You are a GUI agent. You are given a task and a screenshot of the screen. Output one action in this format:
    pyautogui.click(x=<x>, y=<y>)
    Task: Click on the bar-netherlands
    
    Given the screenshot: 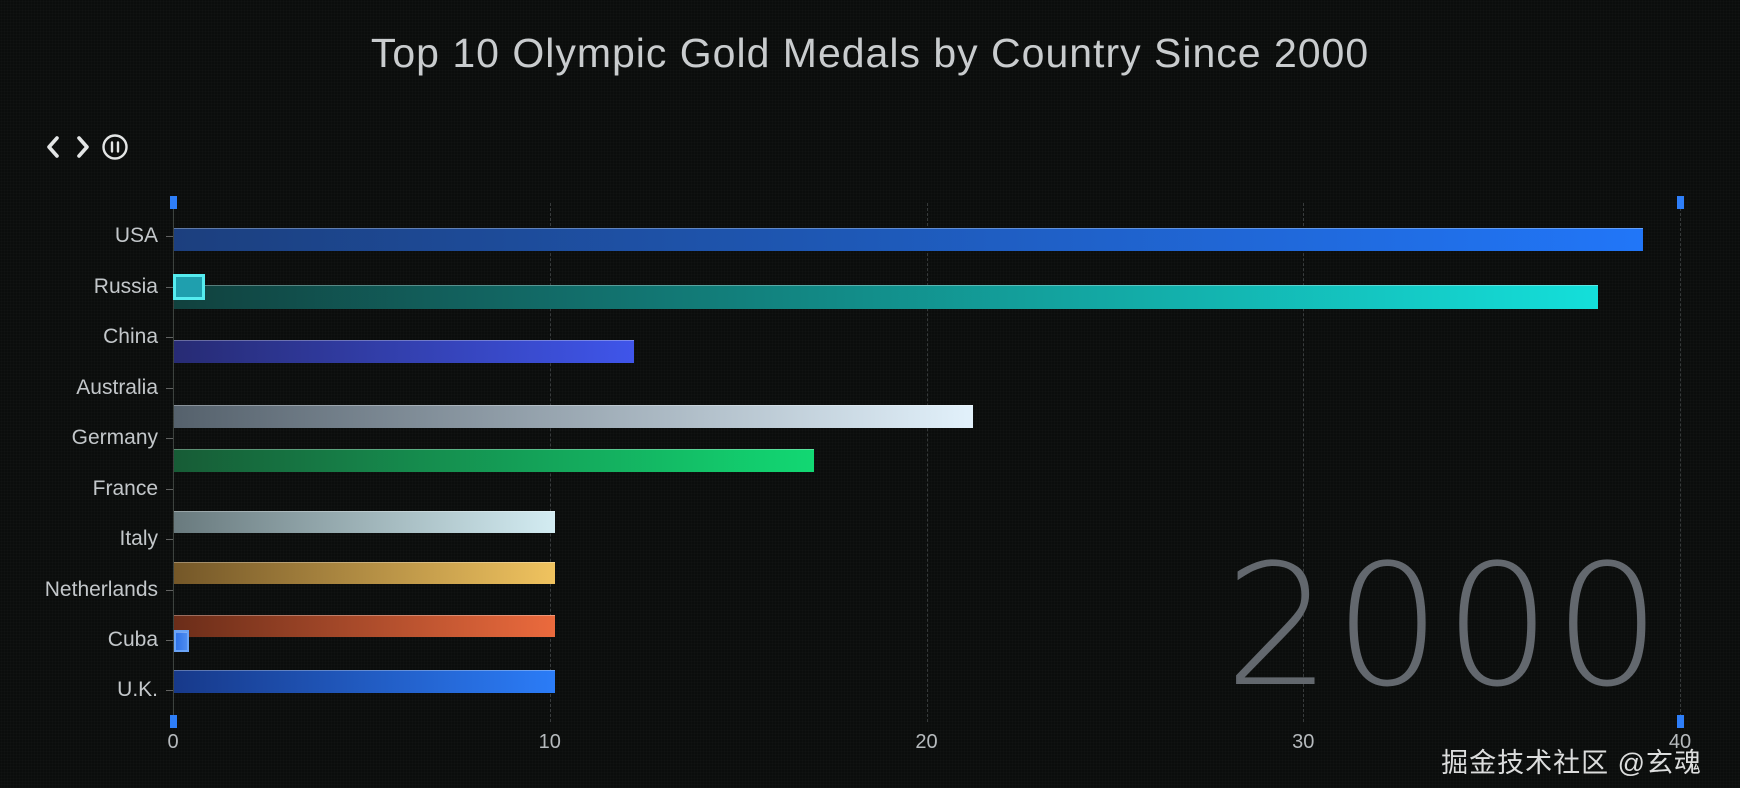 What is the action you would take?
    pyautogui.click(x=364, y=626)
    